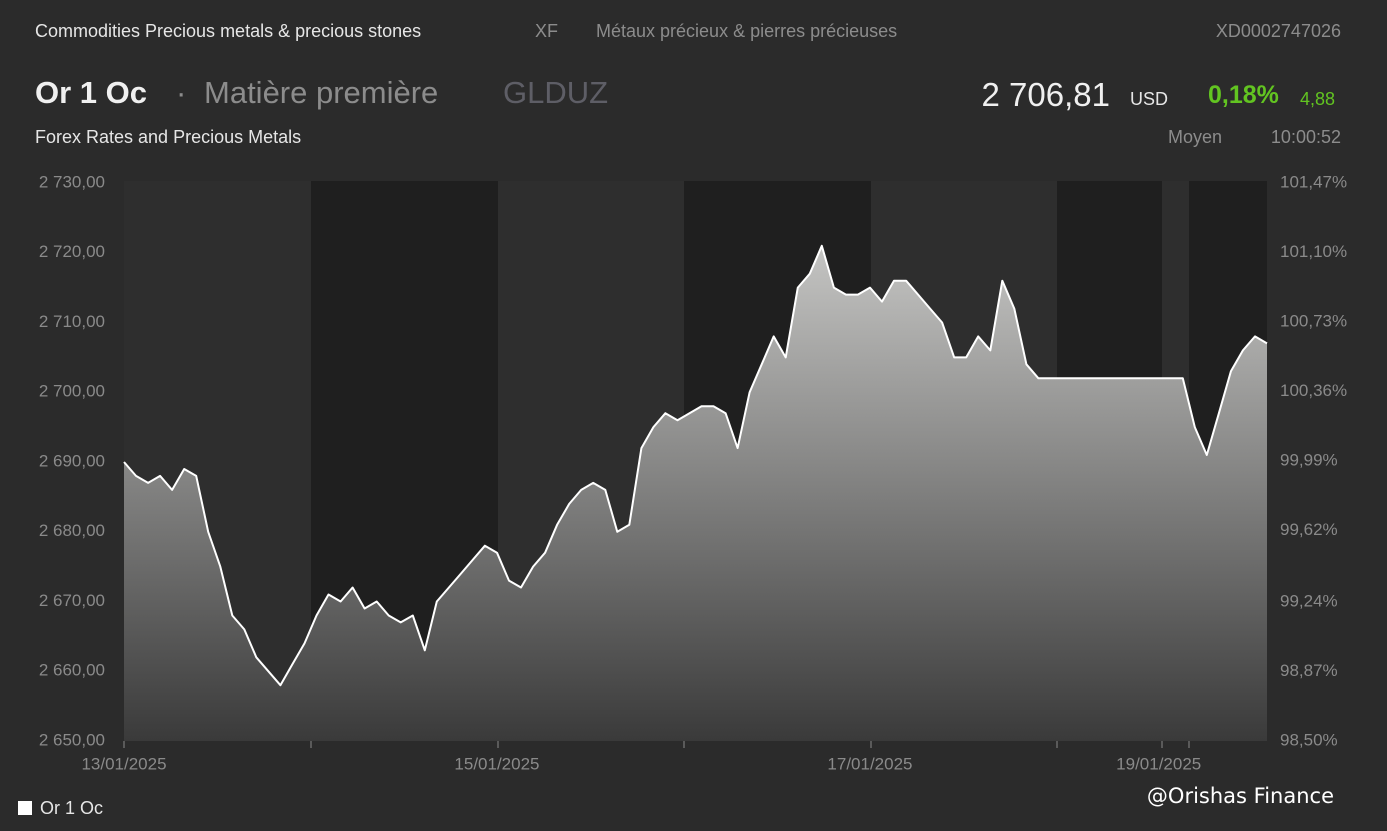 The height and width of the screenshot is (831, 1387). Describe the element at coordinates (1318, 99) in the screenshot. I see `change-abs: 4,88` at that location.